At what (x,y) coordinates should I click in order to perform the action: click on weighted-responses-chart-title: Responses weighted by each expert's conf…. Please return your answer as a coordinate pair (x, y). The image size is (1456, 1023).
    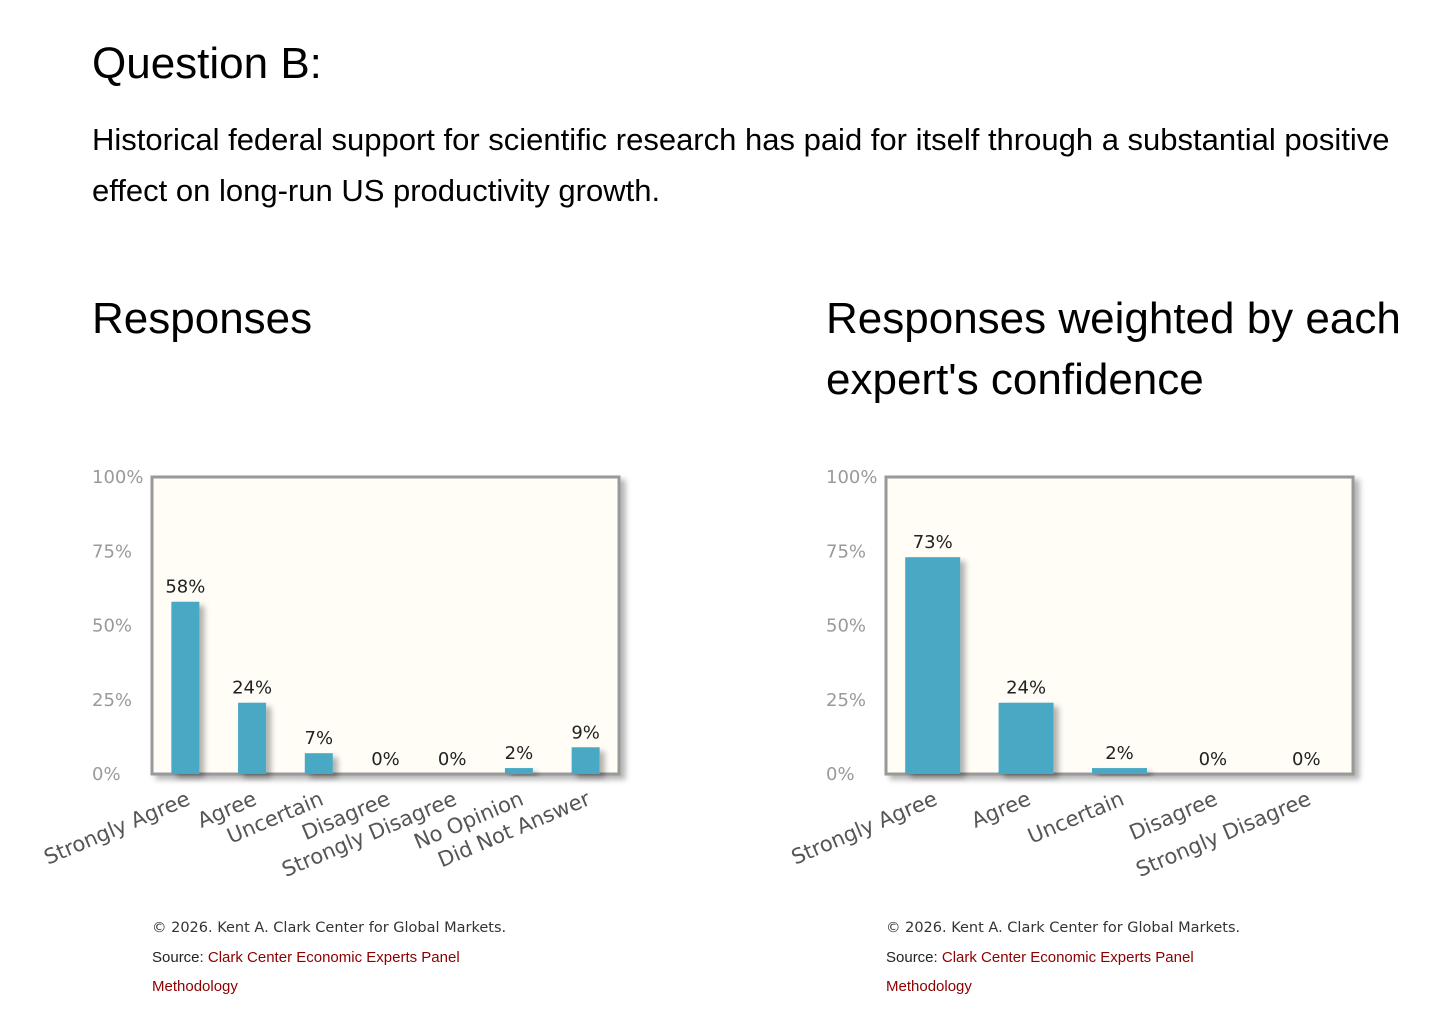
    Looking at the image, I should click on (1113, 349).